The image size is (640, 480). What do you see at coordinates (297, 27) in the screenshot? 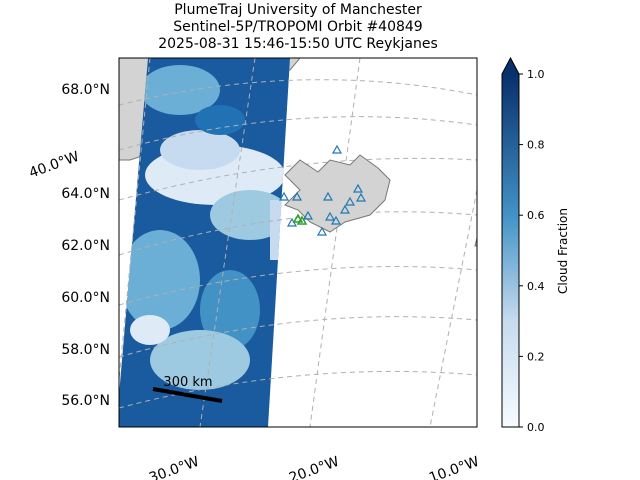
I see `title-line: Sentinel-5P/TROPOMI Orbit #40849` at bounding box center [297, 27].